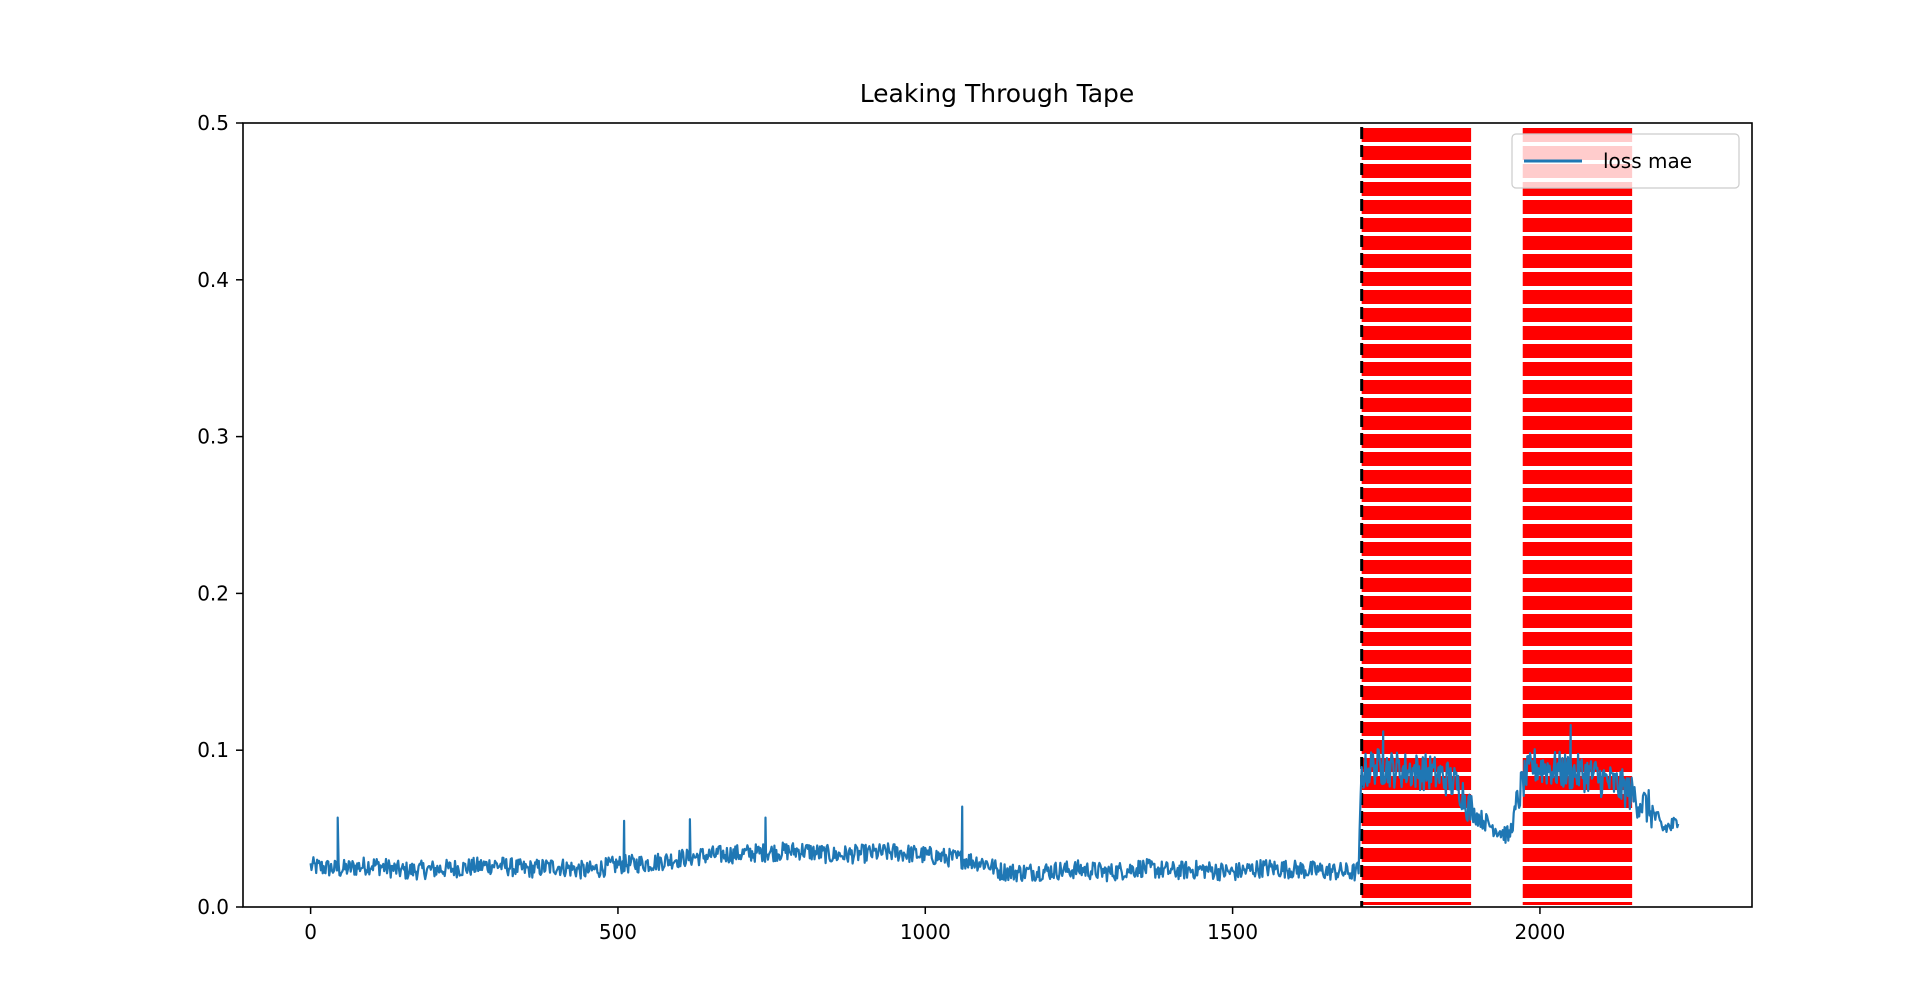  I want to click on x-tick-label: 500, so click(618, 932).